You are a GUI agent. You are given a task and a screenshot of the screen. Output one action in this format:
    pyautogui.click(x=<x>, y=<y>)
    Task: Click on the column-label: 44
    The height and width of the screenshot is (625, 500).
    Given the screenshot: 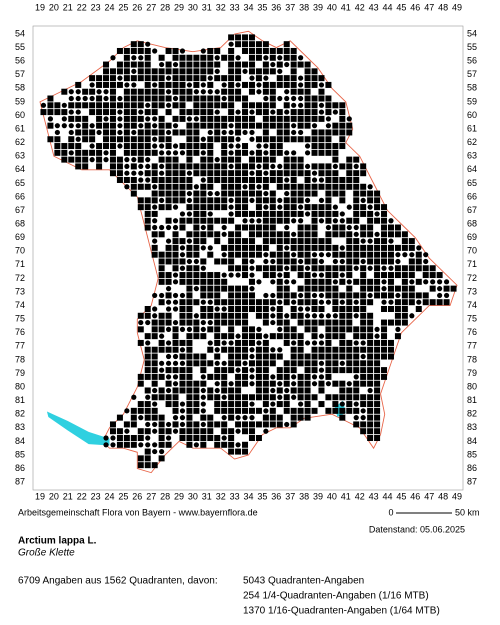 What is the action you would take?
    pyautogui.click(x=387, y=496)
    